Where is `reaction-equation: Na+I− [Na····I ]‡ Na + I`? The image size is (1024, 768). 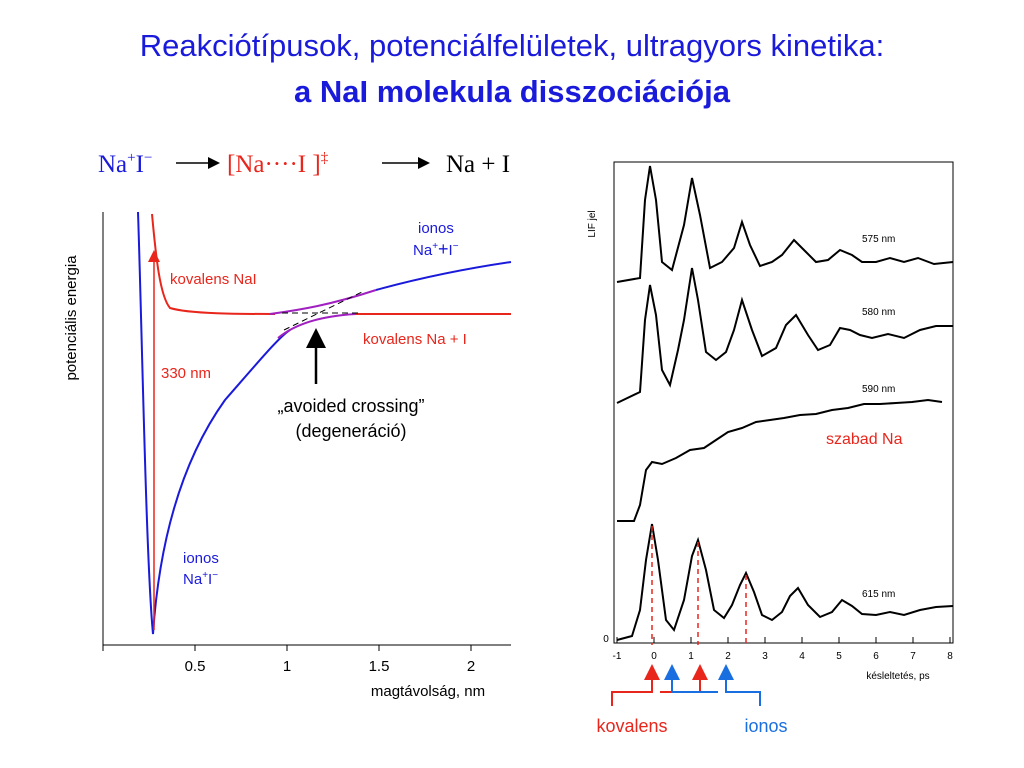
reaction-equation: Na+I− [Na····I ]‡ Na + I is located at coordinates (304, 164).